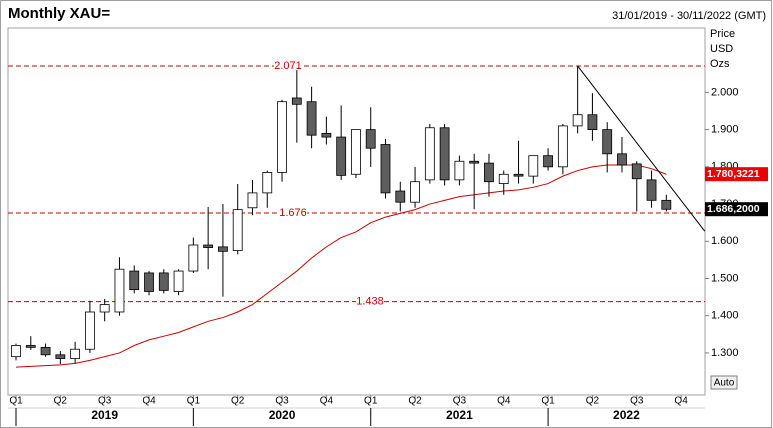  I want to click on level-label: 1.676, so click(293, 213).